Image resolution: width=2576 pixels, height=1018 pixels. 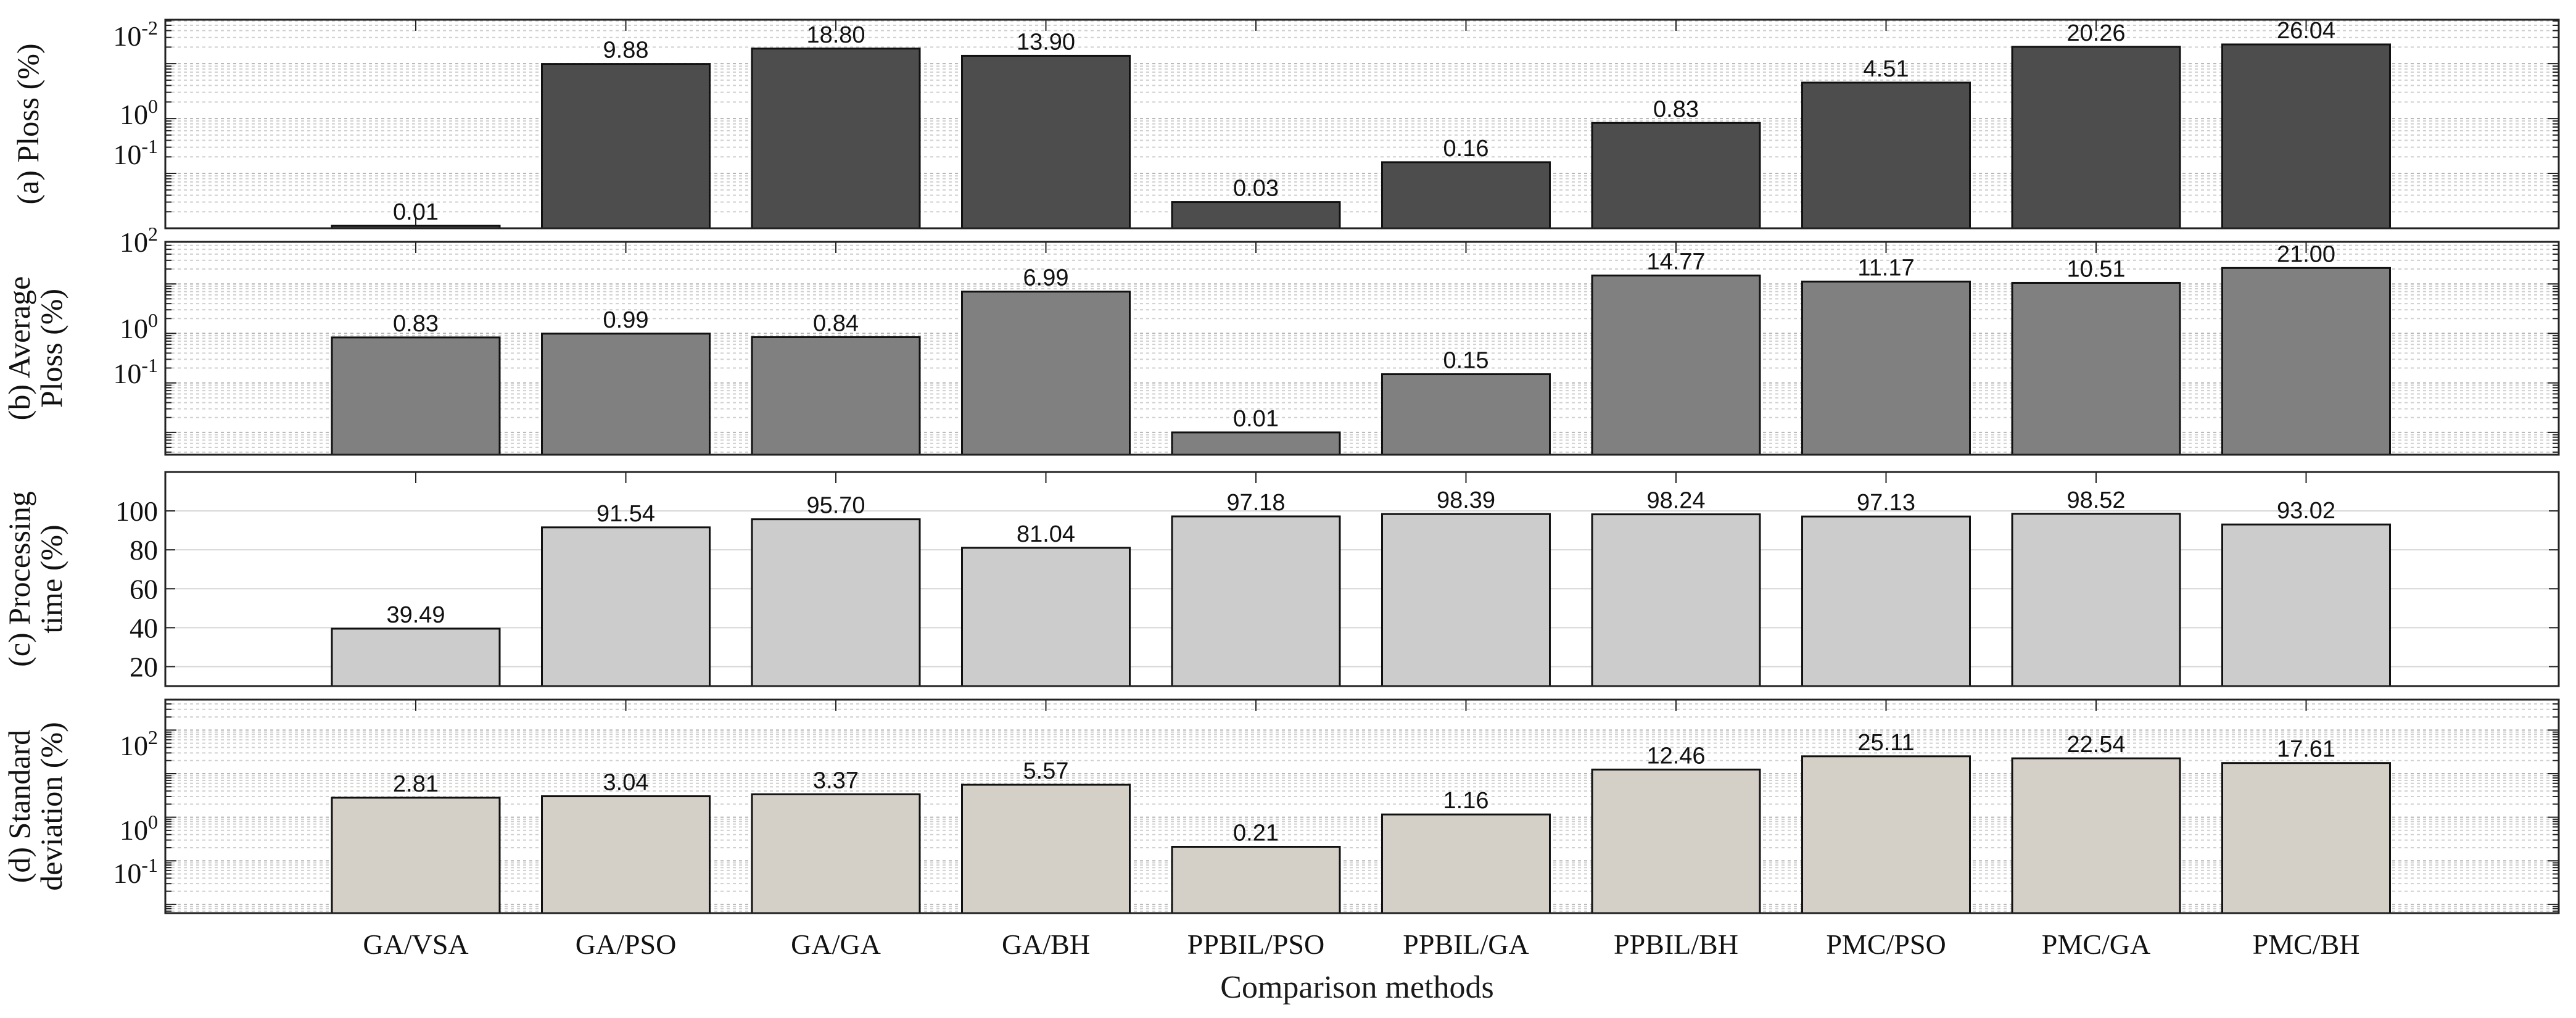 What do you see at coordinates (2306, 31) in the screenshot?
I see `bar-value-label: 26.04` at bounding box center [2306, 31].